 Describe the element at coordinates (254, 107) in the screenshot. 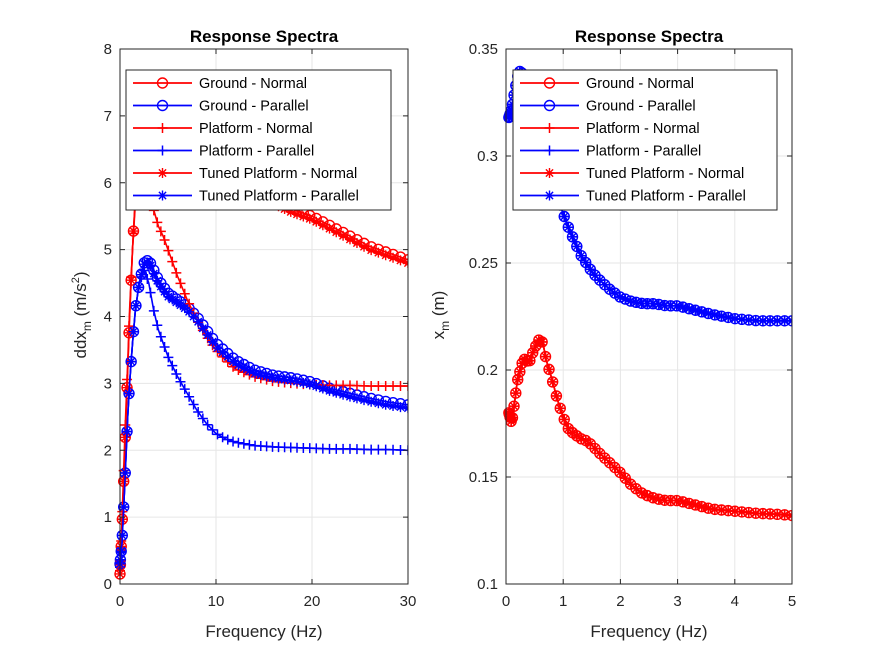

I see `left-legend-label-ground-parallel: Ground - Parallel` at that location.